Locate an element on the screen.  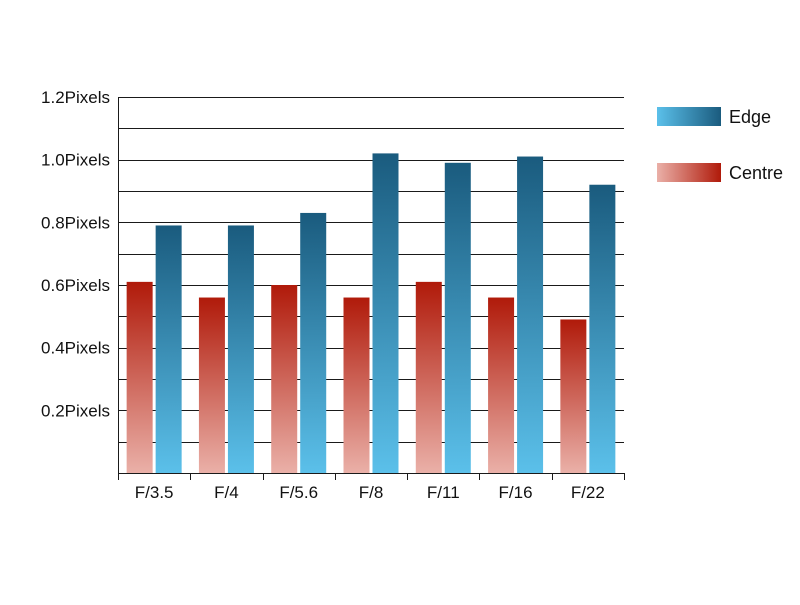
y-tick-label: 0.4Pixels is located at coordinates (75, 348).